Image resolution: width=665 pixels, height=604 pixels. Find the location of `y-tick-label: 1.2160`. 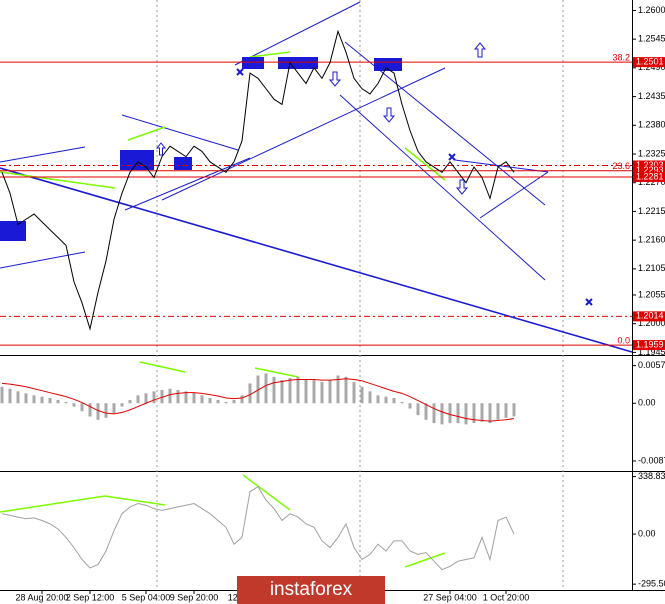

y-tick-label: 1.2160 is located at coordinates (651, 240).